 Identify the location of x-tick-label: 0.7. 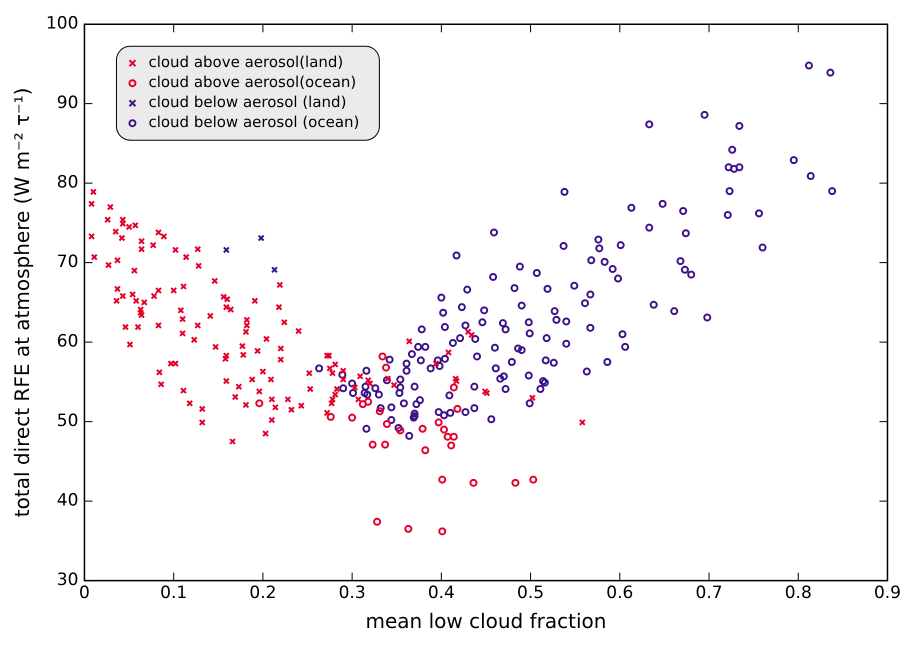
(709, 593).